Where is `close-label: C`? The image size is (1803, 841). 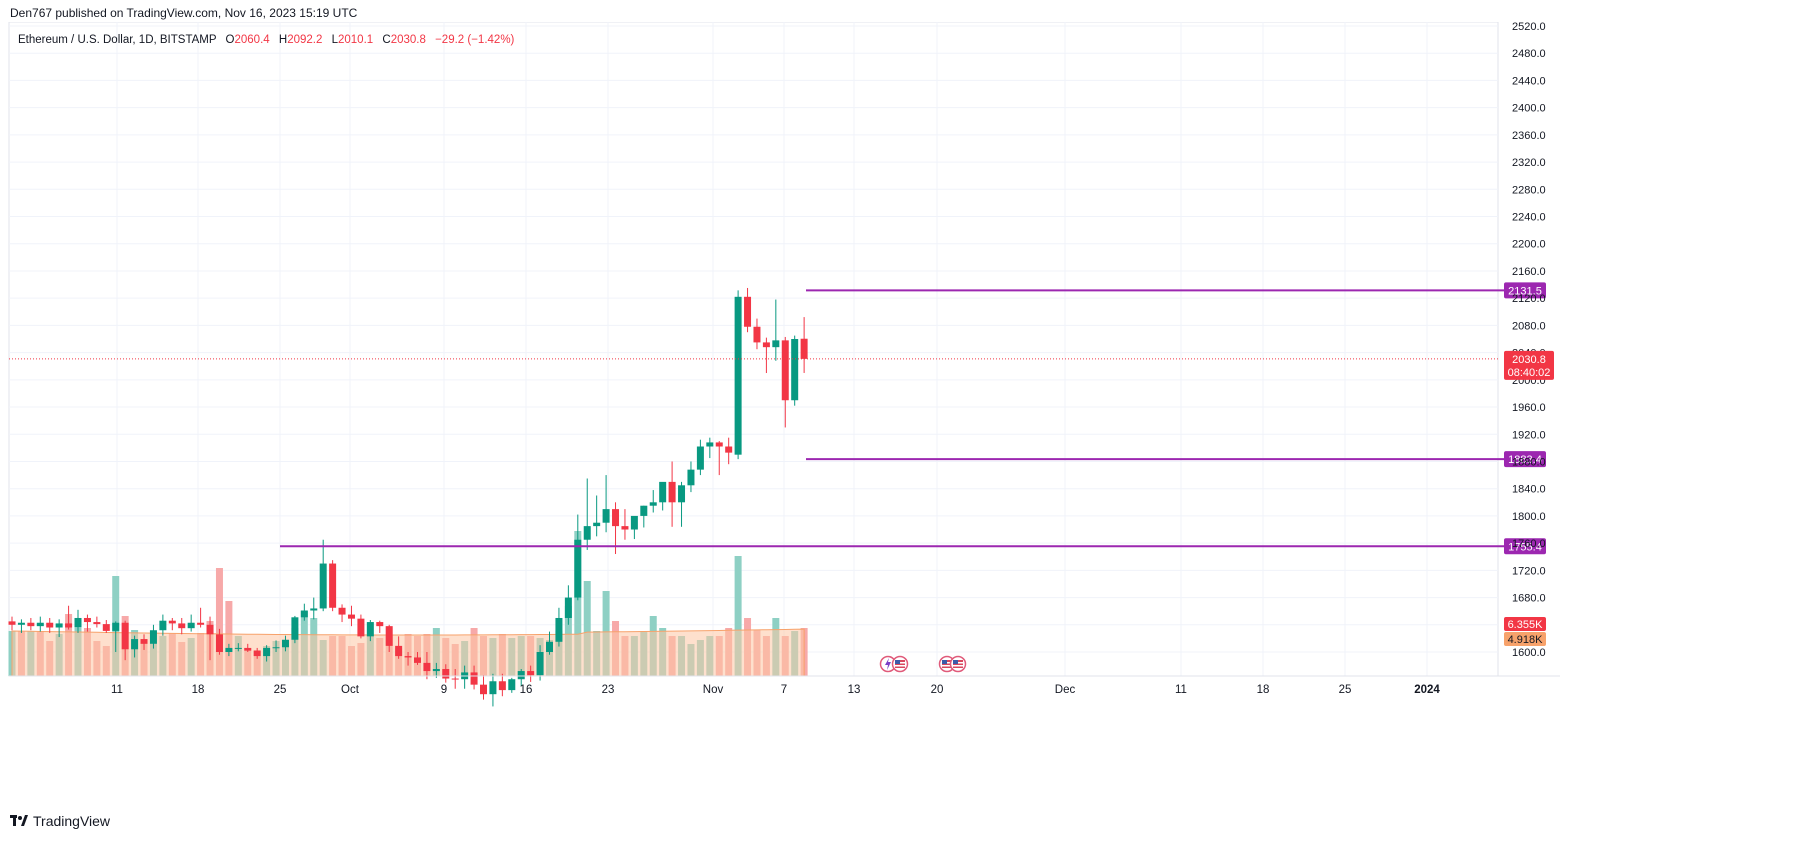
close-label: C is located at coordinates (386, 40).